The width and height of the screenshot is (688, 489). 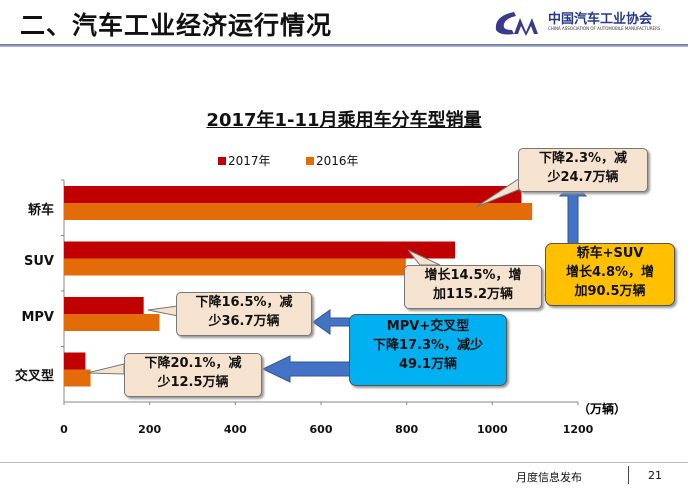 I want to click on callout-text: 少36.7万辆, so click(x=244, y=321).